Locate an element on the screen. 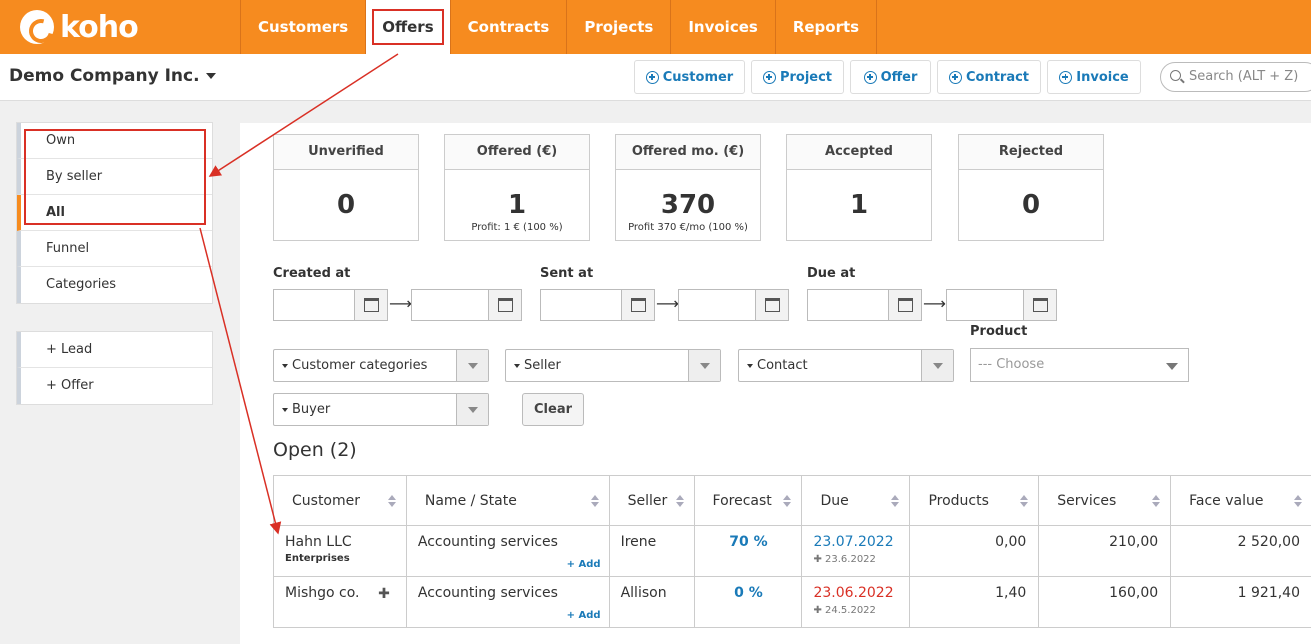 The width and height of the screenshot is (1311, 644). created-date: ✚ 24.5.2022 is located at coordinates (844, 610).